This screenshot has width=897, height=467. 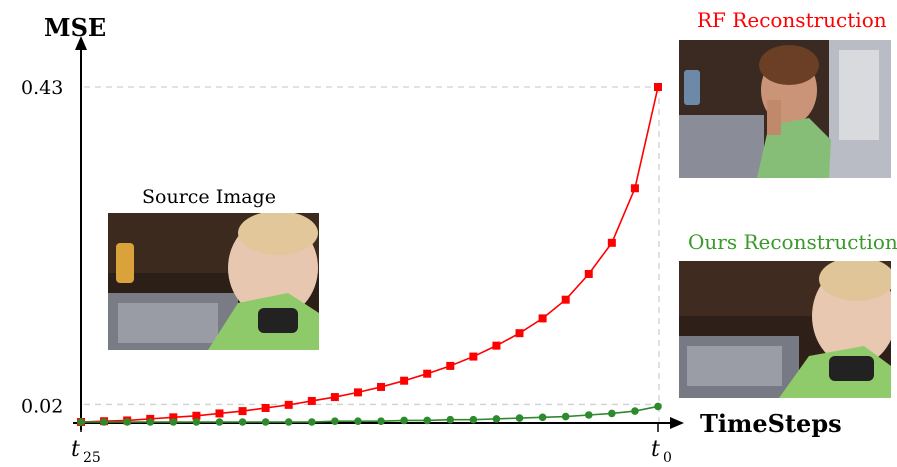 I want to click on rf-reconstruction-image, so click(x=785, y=109).